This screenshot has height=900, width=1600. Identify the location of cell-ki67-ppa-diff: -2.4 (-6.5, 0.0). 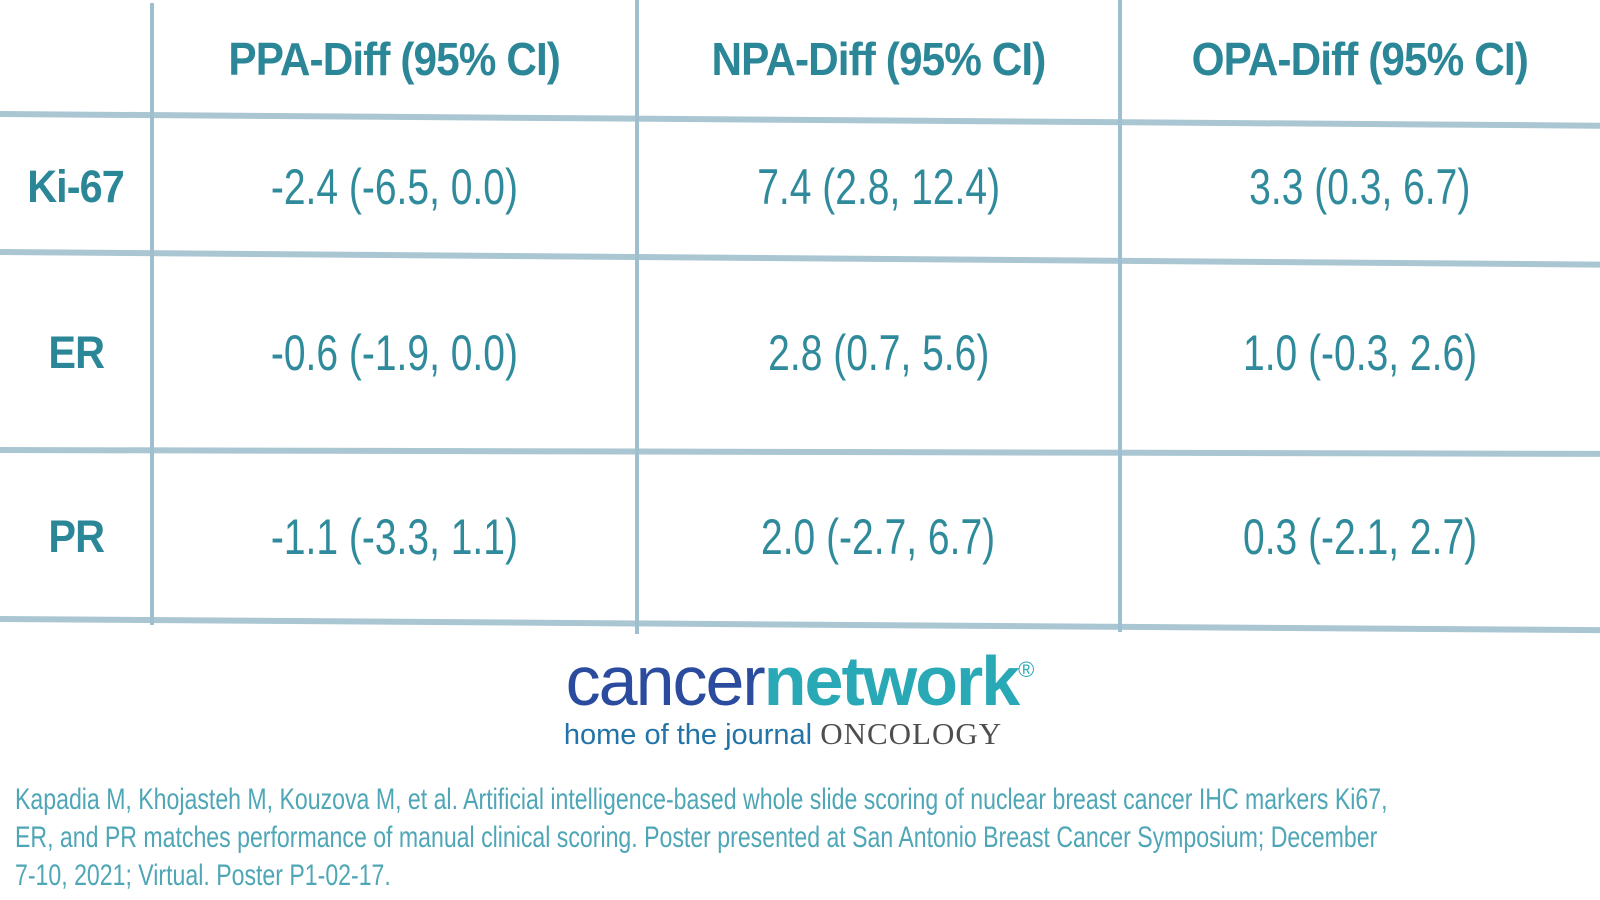
(394, 187).